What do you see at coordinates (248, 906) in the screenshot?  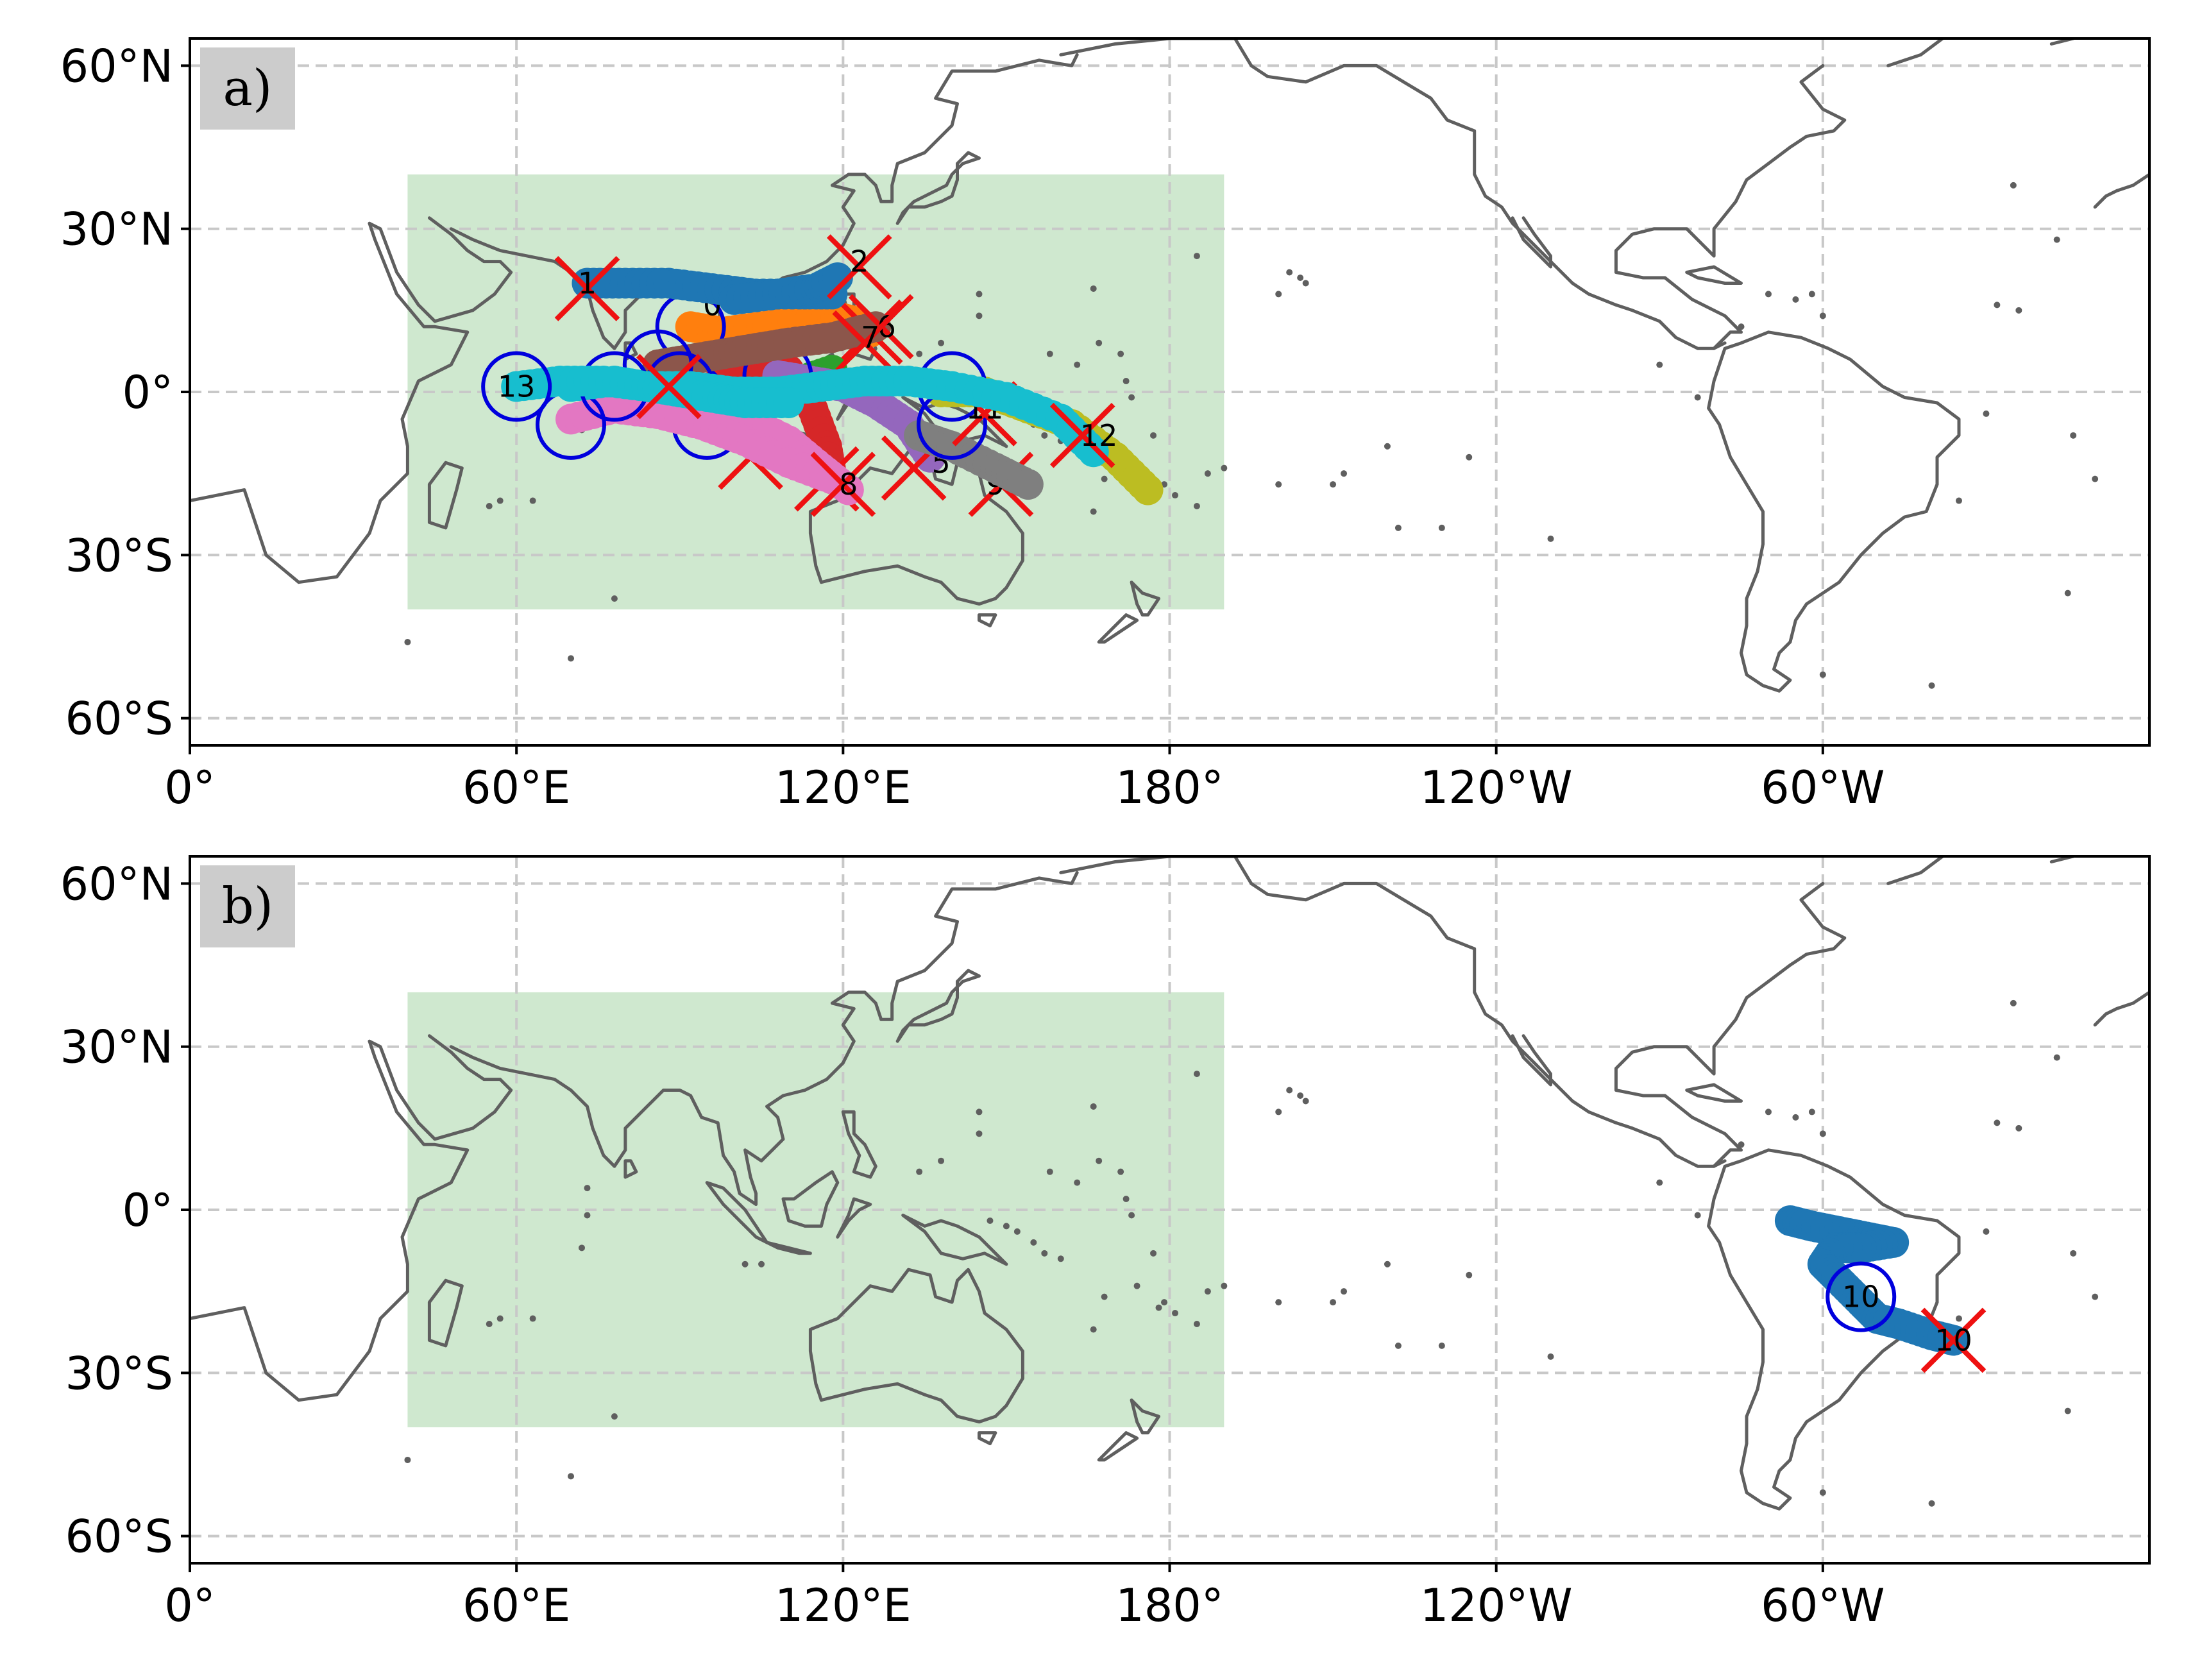 I see `panel-label: b)` at bounding box center [248, 906].